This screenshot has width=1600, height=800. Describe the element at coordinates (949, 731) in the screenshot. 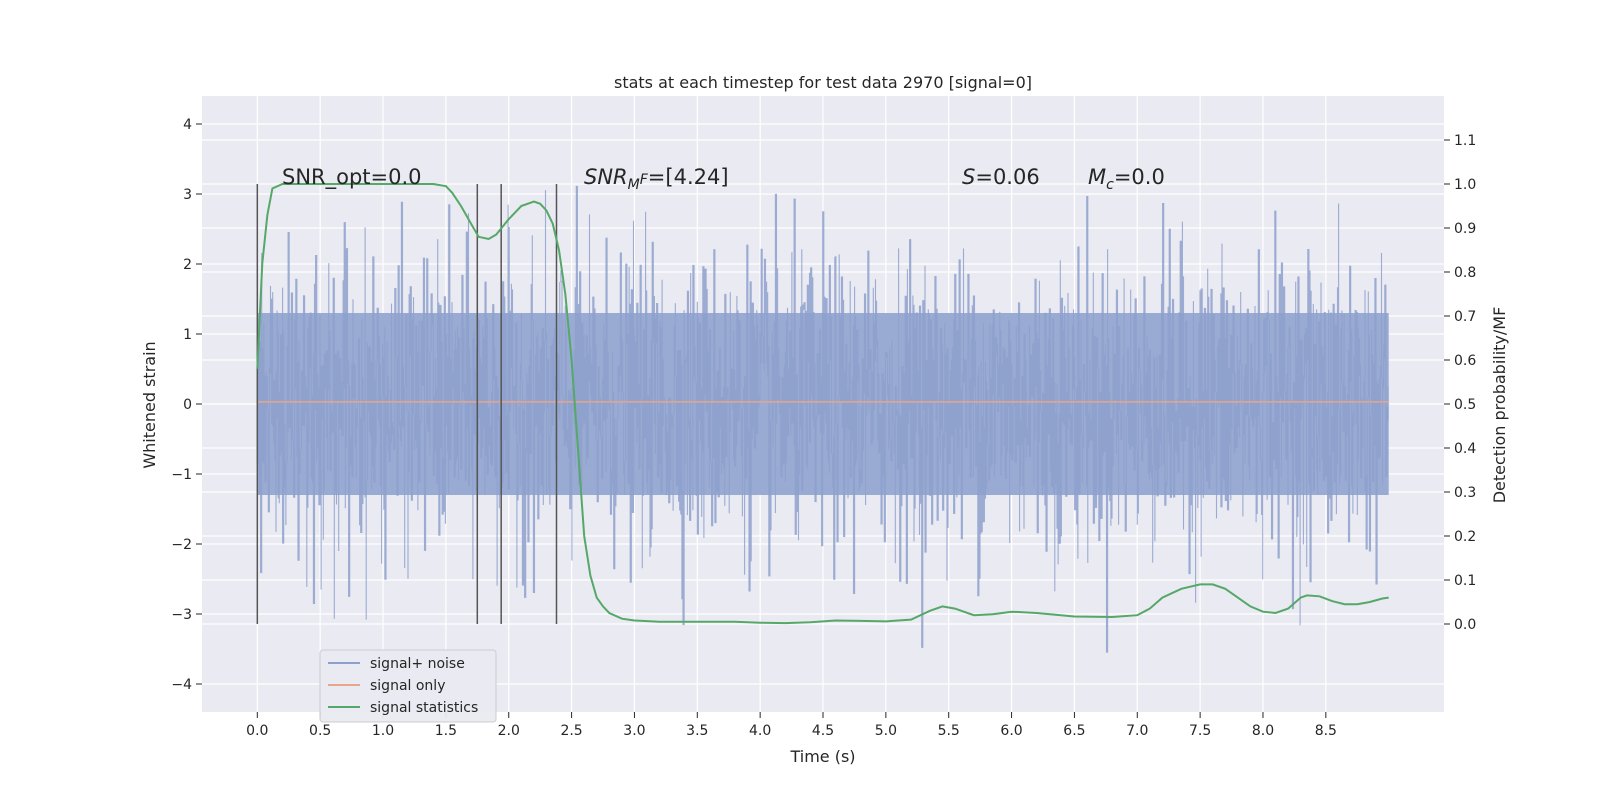

I see `x-tick-label: 5.5` at that location.